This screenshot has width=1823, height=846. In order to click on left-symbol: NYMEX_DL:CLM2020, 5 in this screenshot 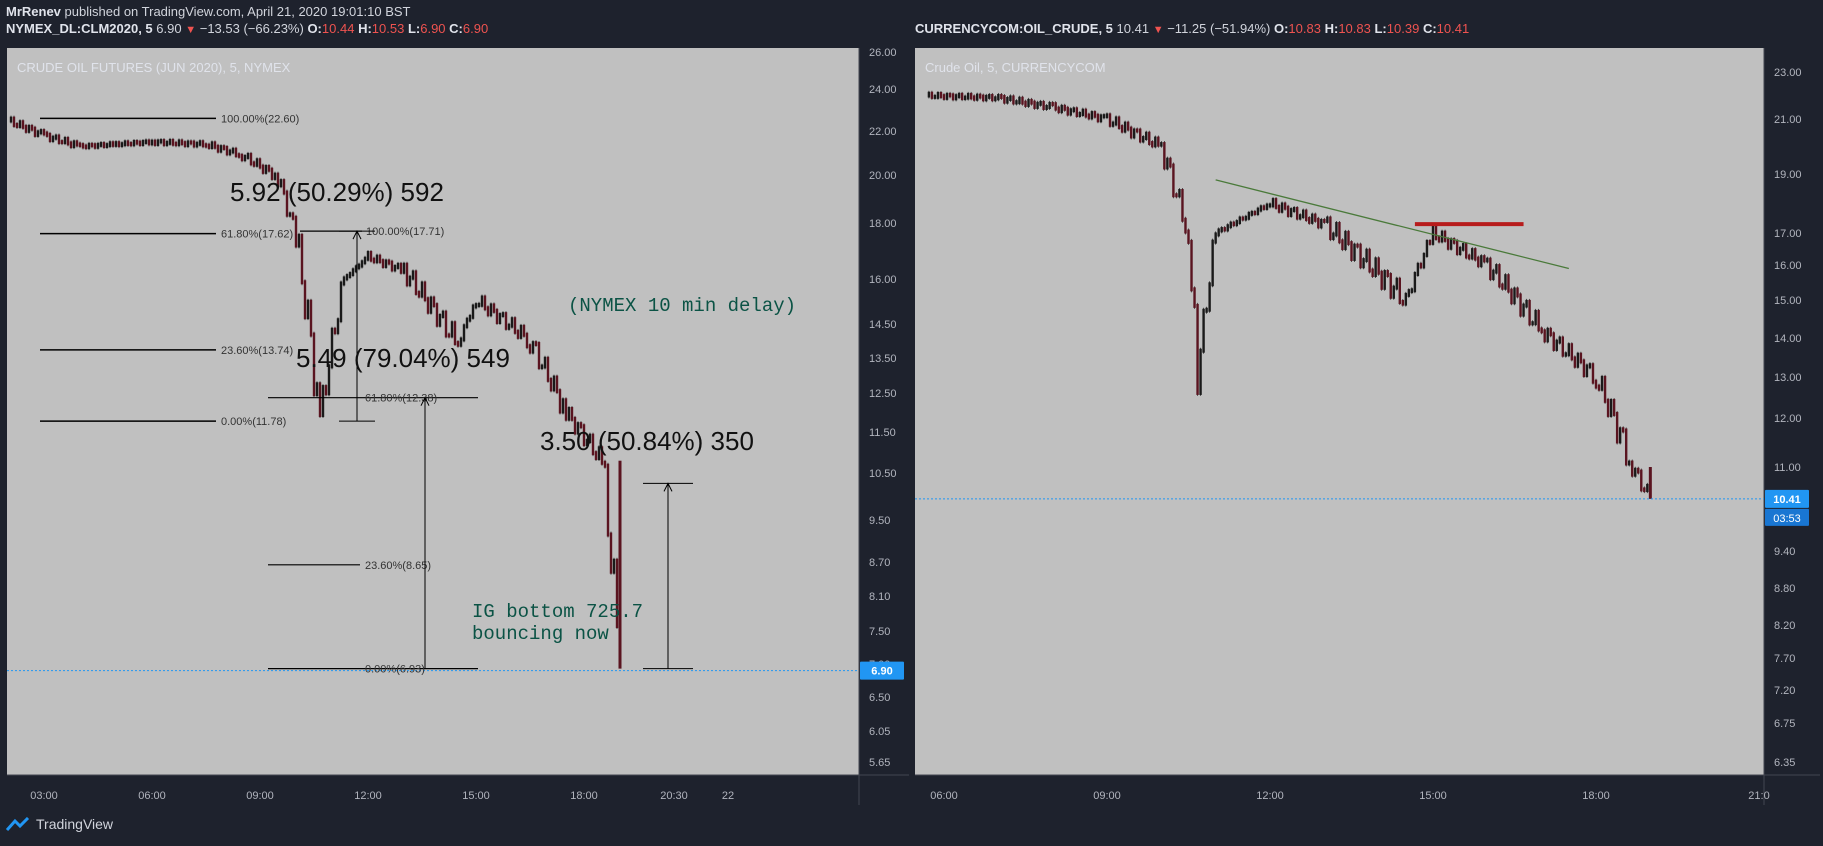, I will do `click(79, 28)`.